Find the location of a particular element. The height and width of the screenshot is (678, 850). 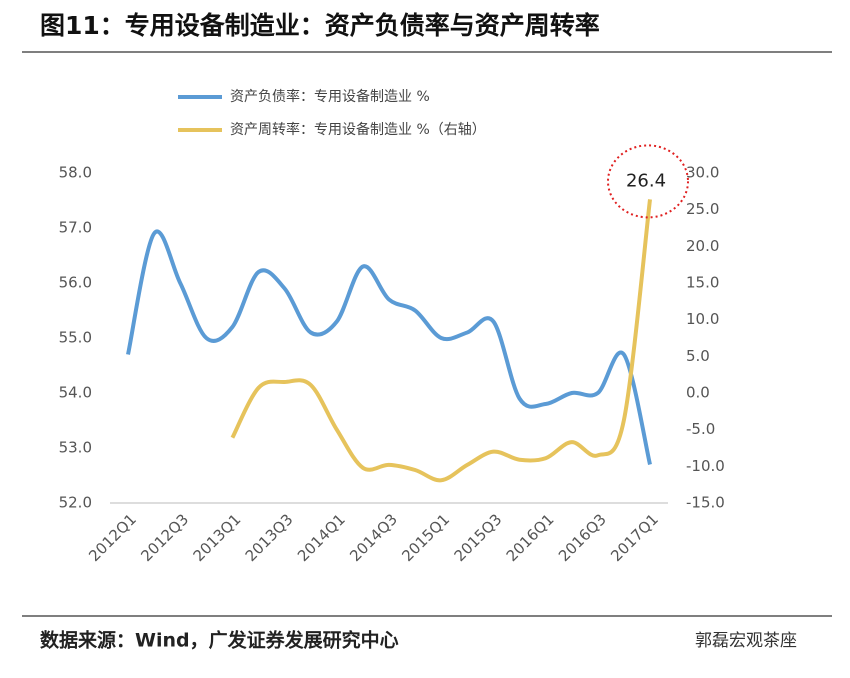

x-tick-label: 2016Q1 is located at coordinates (530, 537).